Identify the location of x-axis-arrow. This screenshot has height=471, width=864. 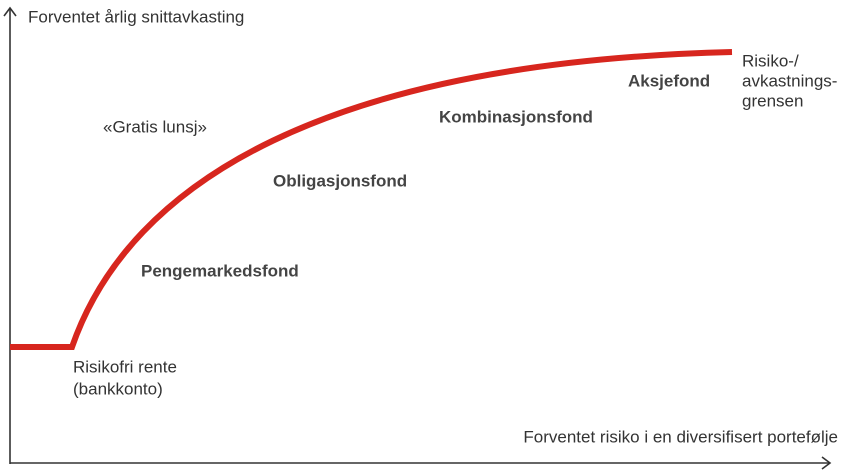
(826, 463).